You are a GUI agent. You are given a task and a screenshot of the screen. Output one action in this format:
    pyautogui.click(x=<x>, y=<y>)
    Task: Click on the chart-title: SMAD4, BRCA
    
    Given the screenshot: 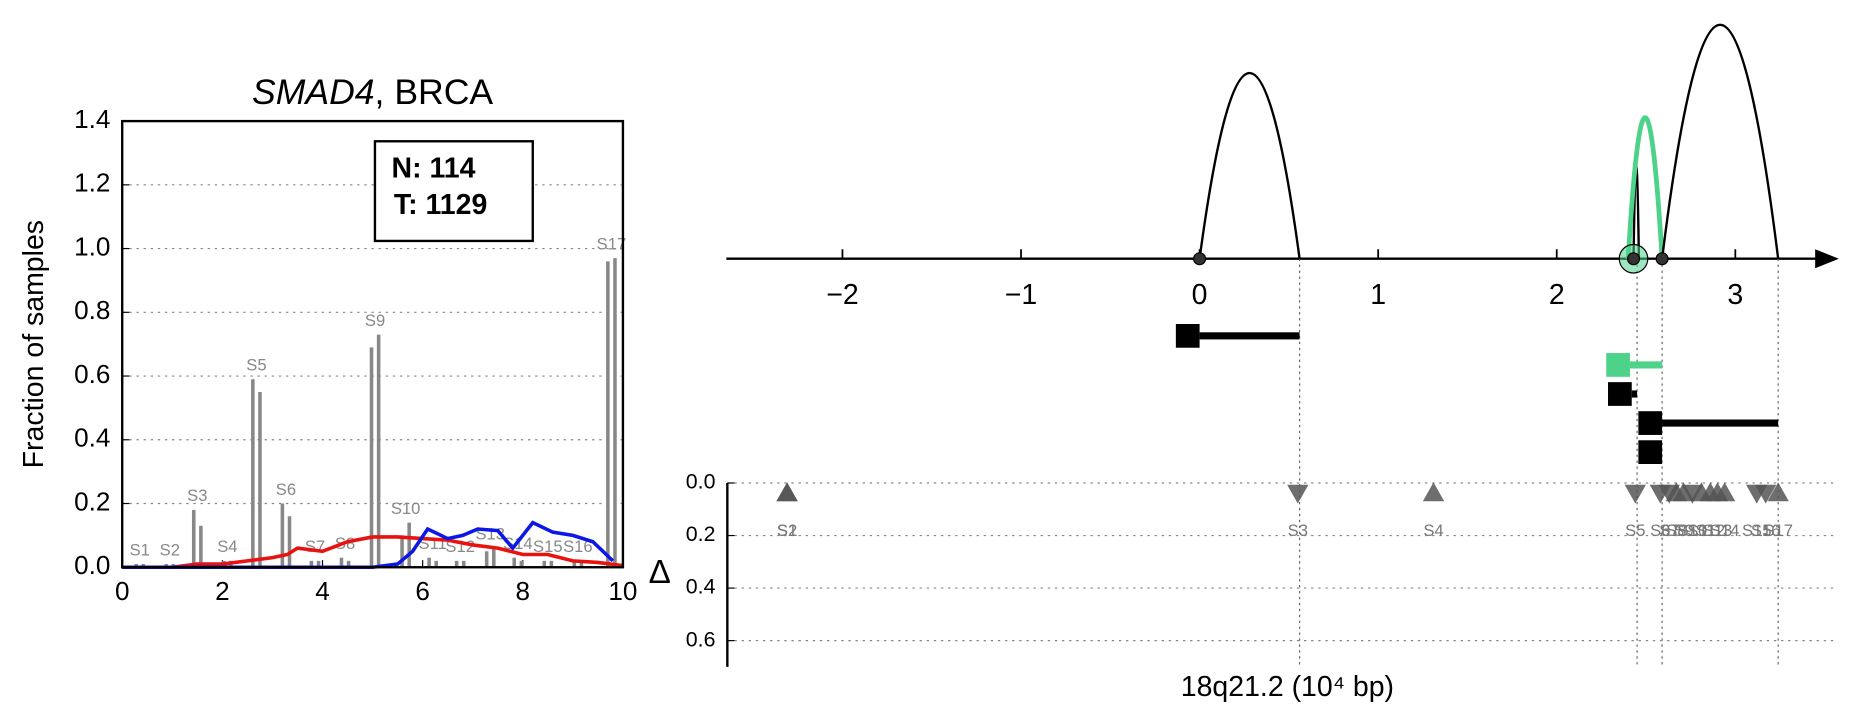 What is the action you would take?
    pyautogui.click(x=372, y=92)
    